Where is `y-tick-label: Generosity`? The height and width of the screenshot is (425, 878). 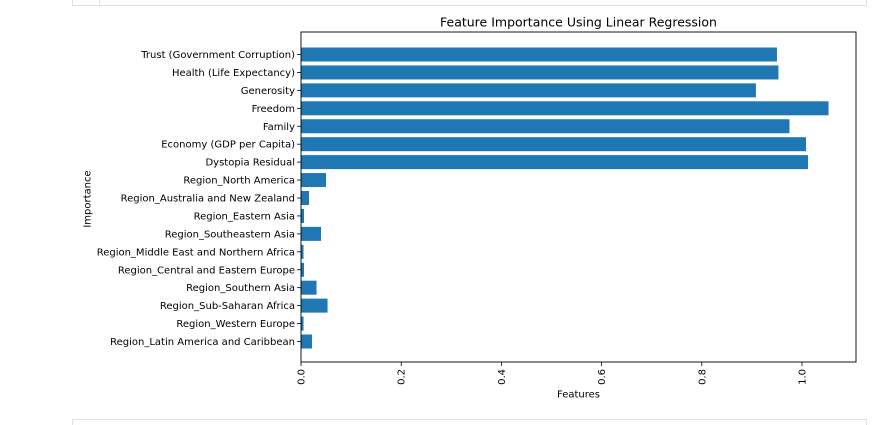 y-tick-label: Generosity is located at coordinates (268, 91).